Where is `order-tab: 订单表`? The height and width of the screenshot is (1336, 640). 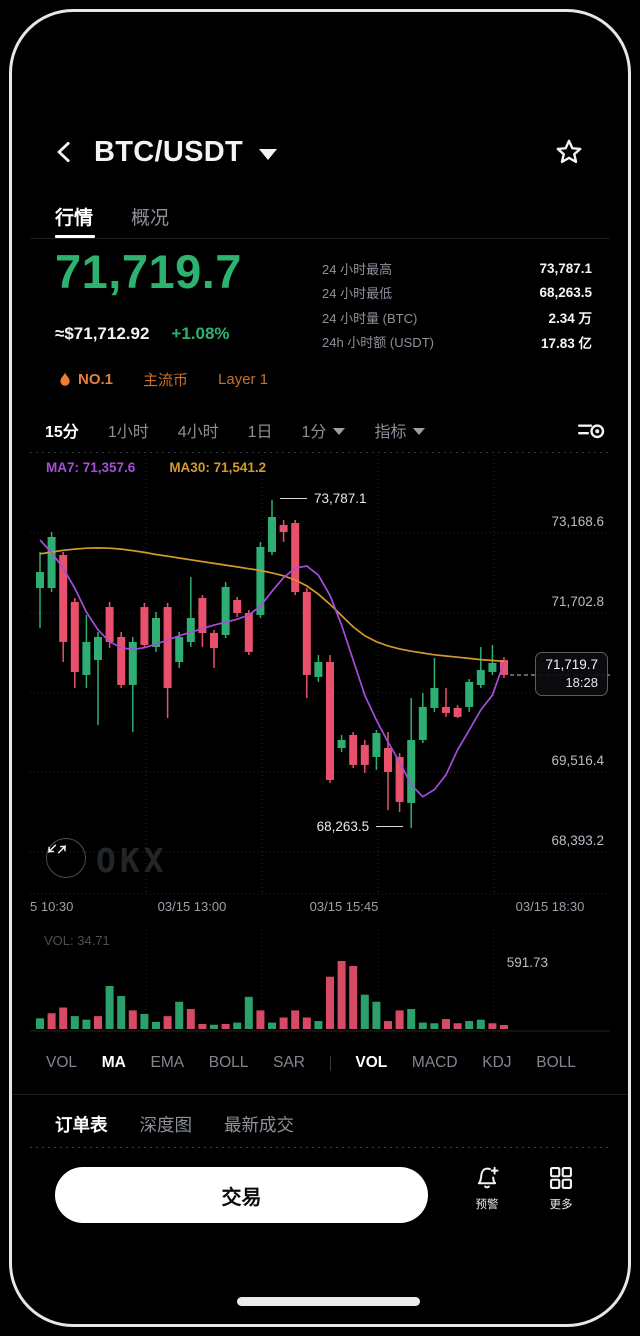
order-tab: 订单表 is located at coordinates (81, 1124).